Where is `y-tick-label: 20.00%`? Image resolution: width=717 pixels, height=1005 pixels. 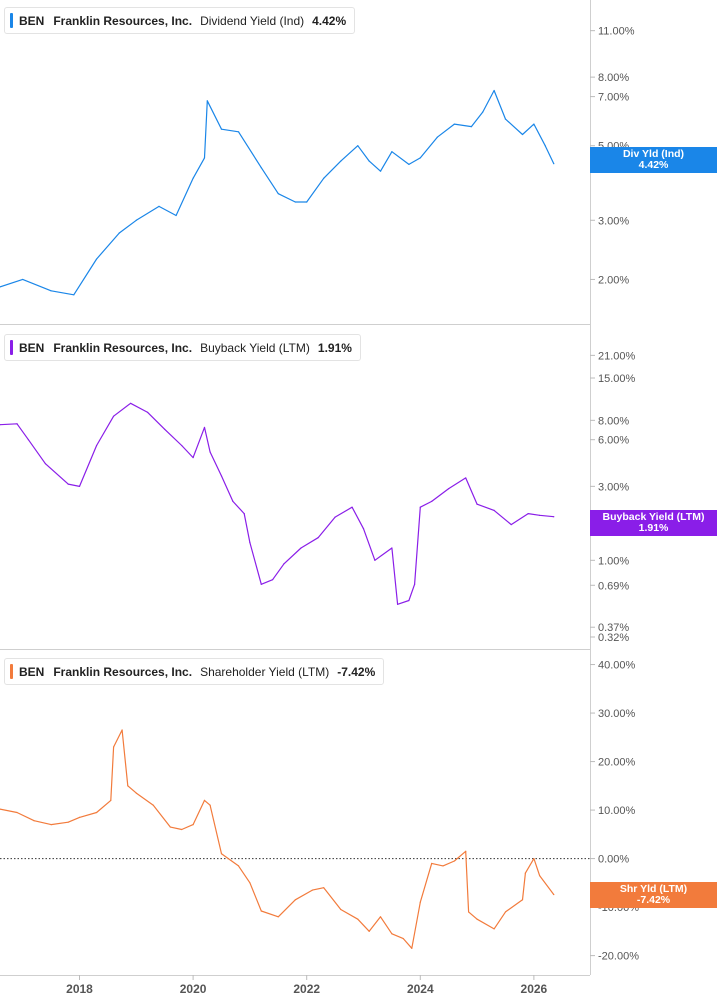 y-tick-label: 20.00% is located at coordinates (617, 763).